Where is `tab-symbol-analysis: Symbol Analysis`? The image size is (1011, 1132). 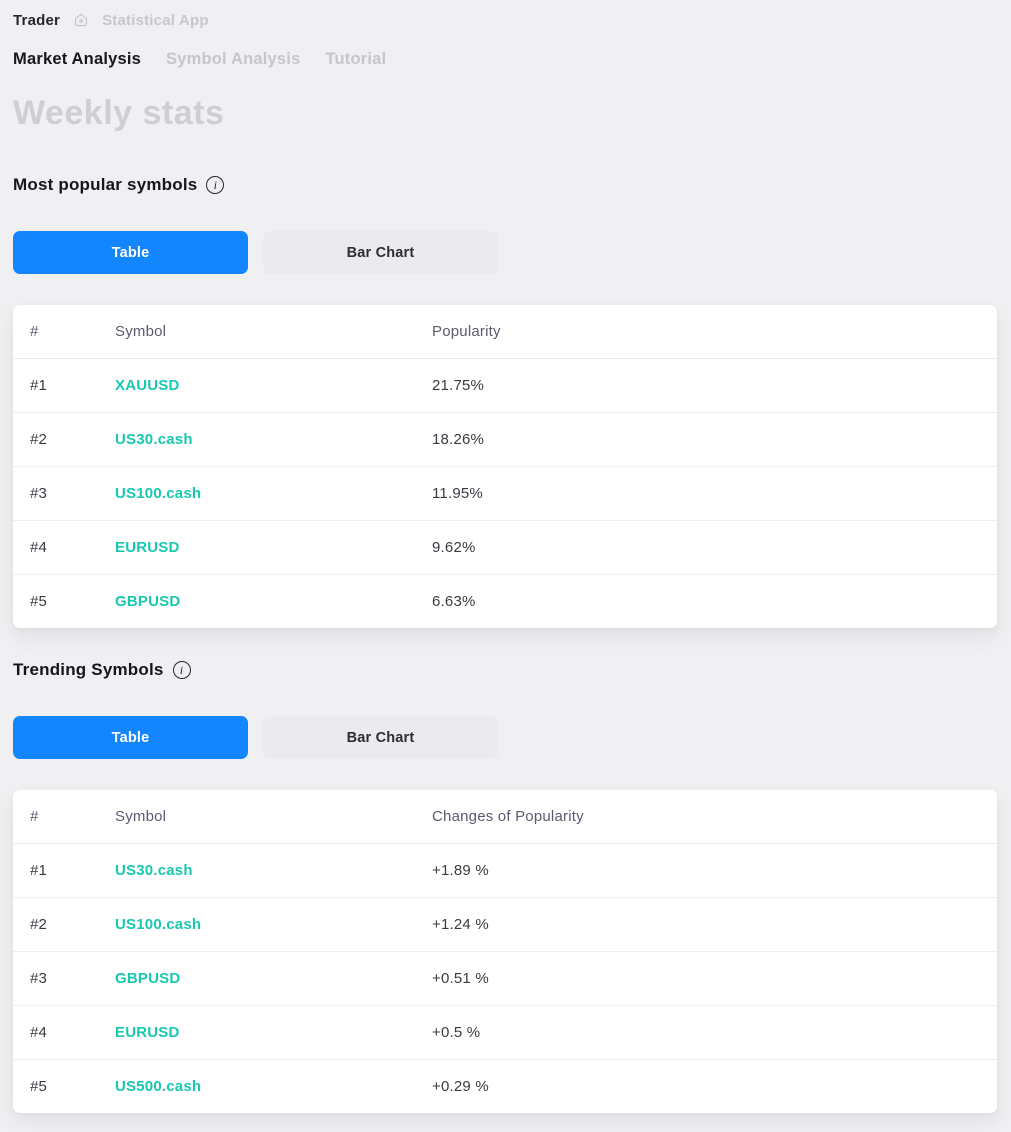 tab-symbol-analysis: Symbol Analysis is located at coordinates (233, 58).